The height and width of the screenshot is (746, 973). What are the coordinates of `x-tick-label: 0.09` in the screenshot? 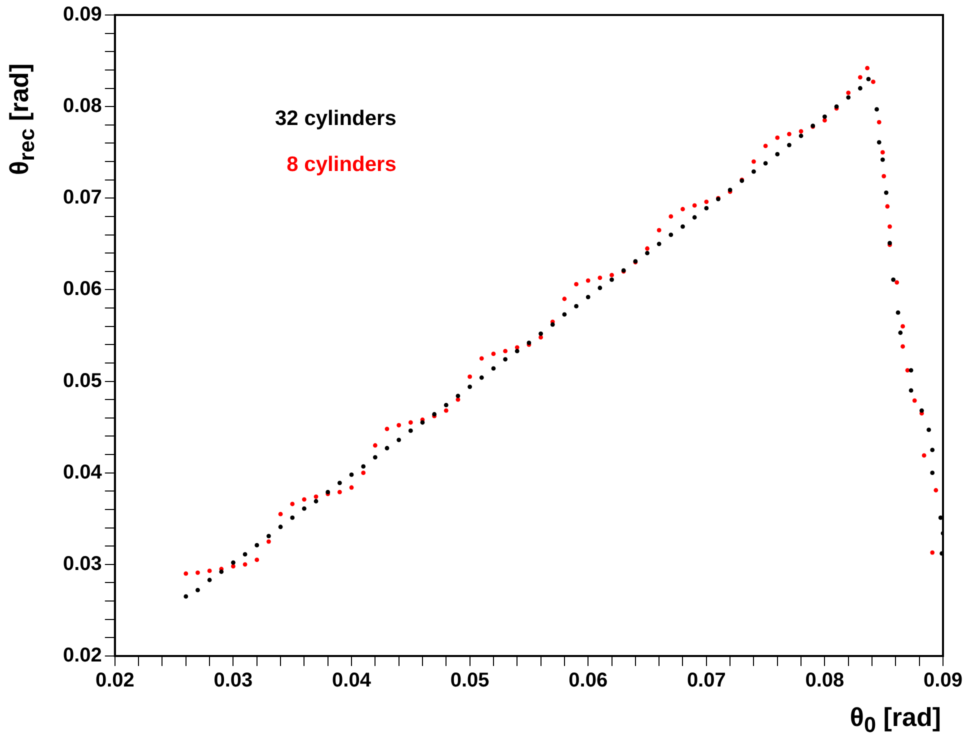 It's located at (943, 681).